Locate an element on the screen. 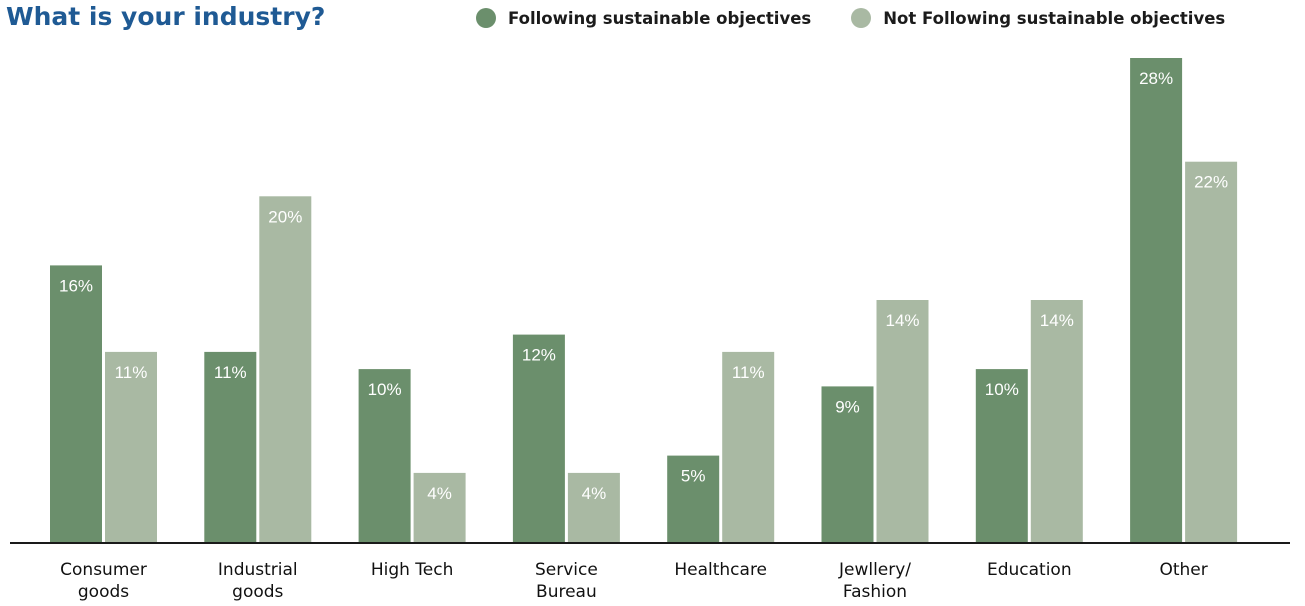 Image resolution: width=1305 pixels, height=606 pixels. data-label-following-1: 11% is located at coordinates (230, 372).